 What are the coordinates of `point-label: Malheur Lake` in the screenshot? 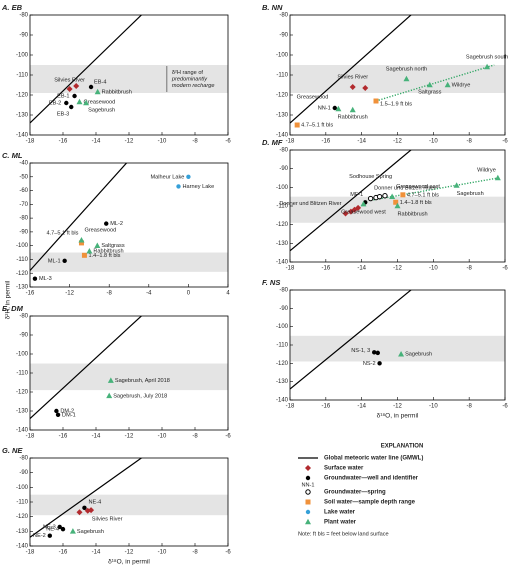 It's located at (167, 177).